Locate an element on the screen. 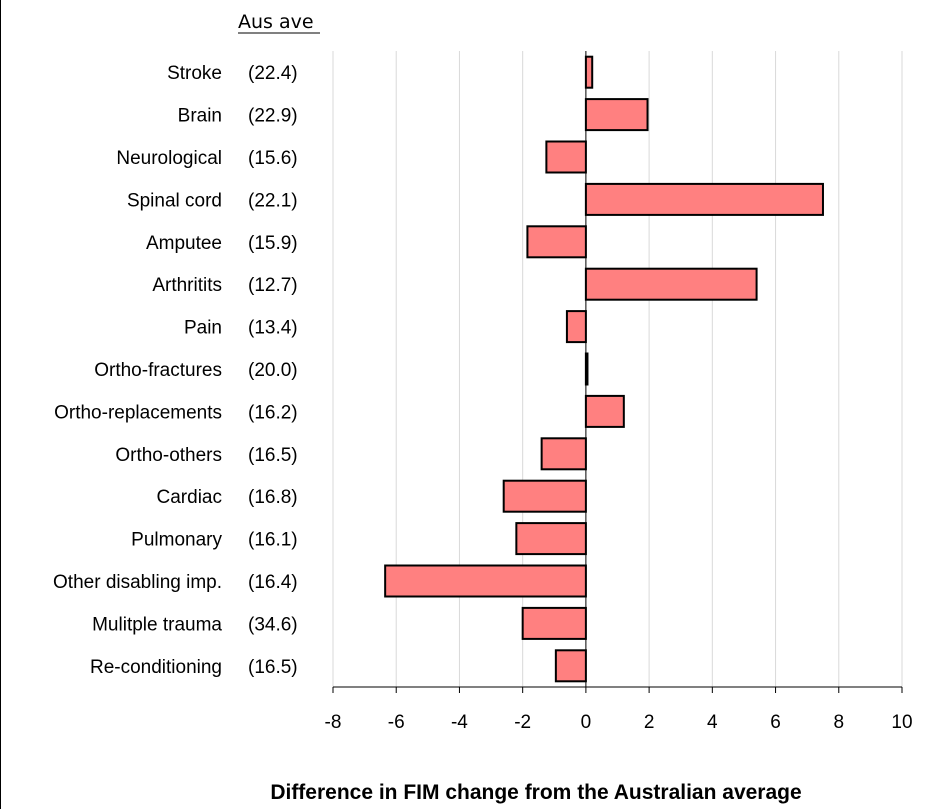 This screenshot has height=809, width=928. aus-ave-value: (20.0) is located at coordinates (273, 370).